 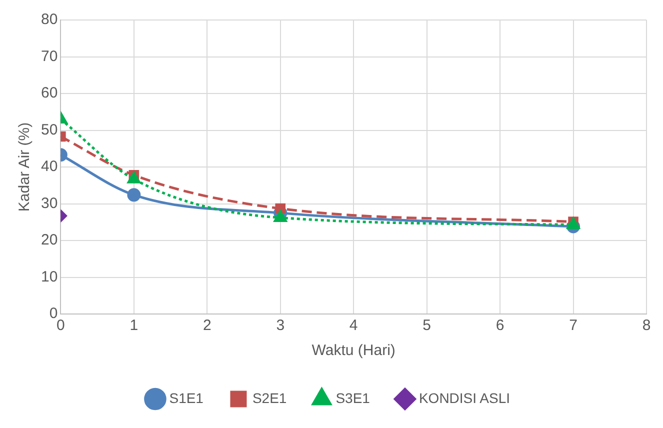 What do you see at coordinates (49, 277) in the screenshot?
I see `y-tick-label: 10` at bounding box center [49, 277].